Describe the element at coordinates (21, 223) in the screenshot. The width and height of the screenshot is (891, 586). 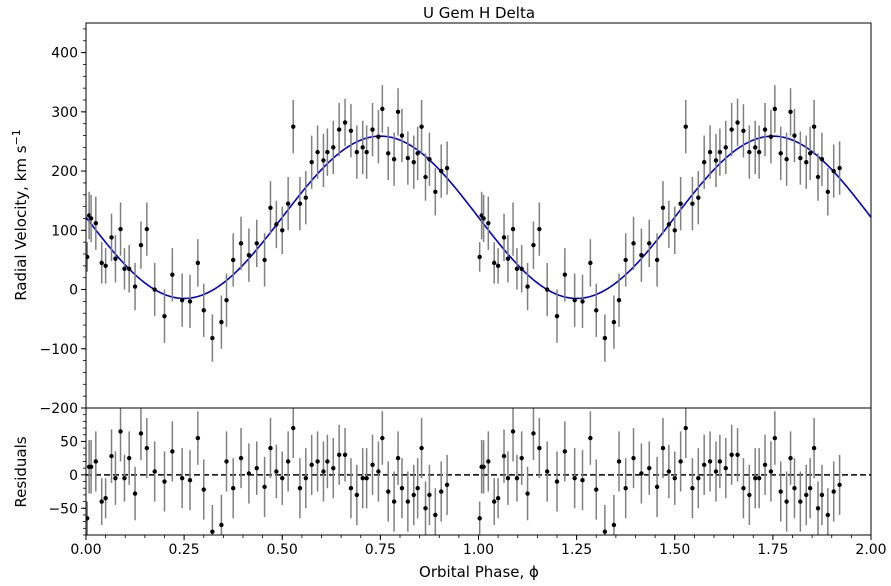
I see `y-axis-label-main-text: Radial Velocity, km s` at that location.